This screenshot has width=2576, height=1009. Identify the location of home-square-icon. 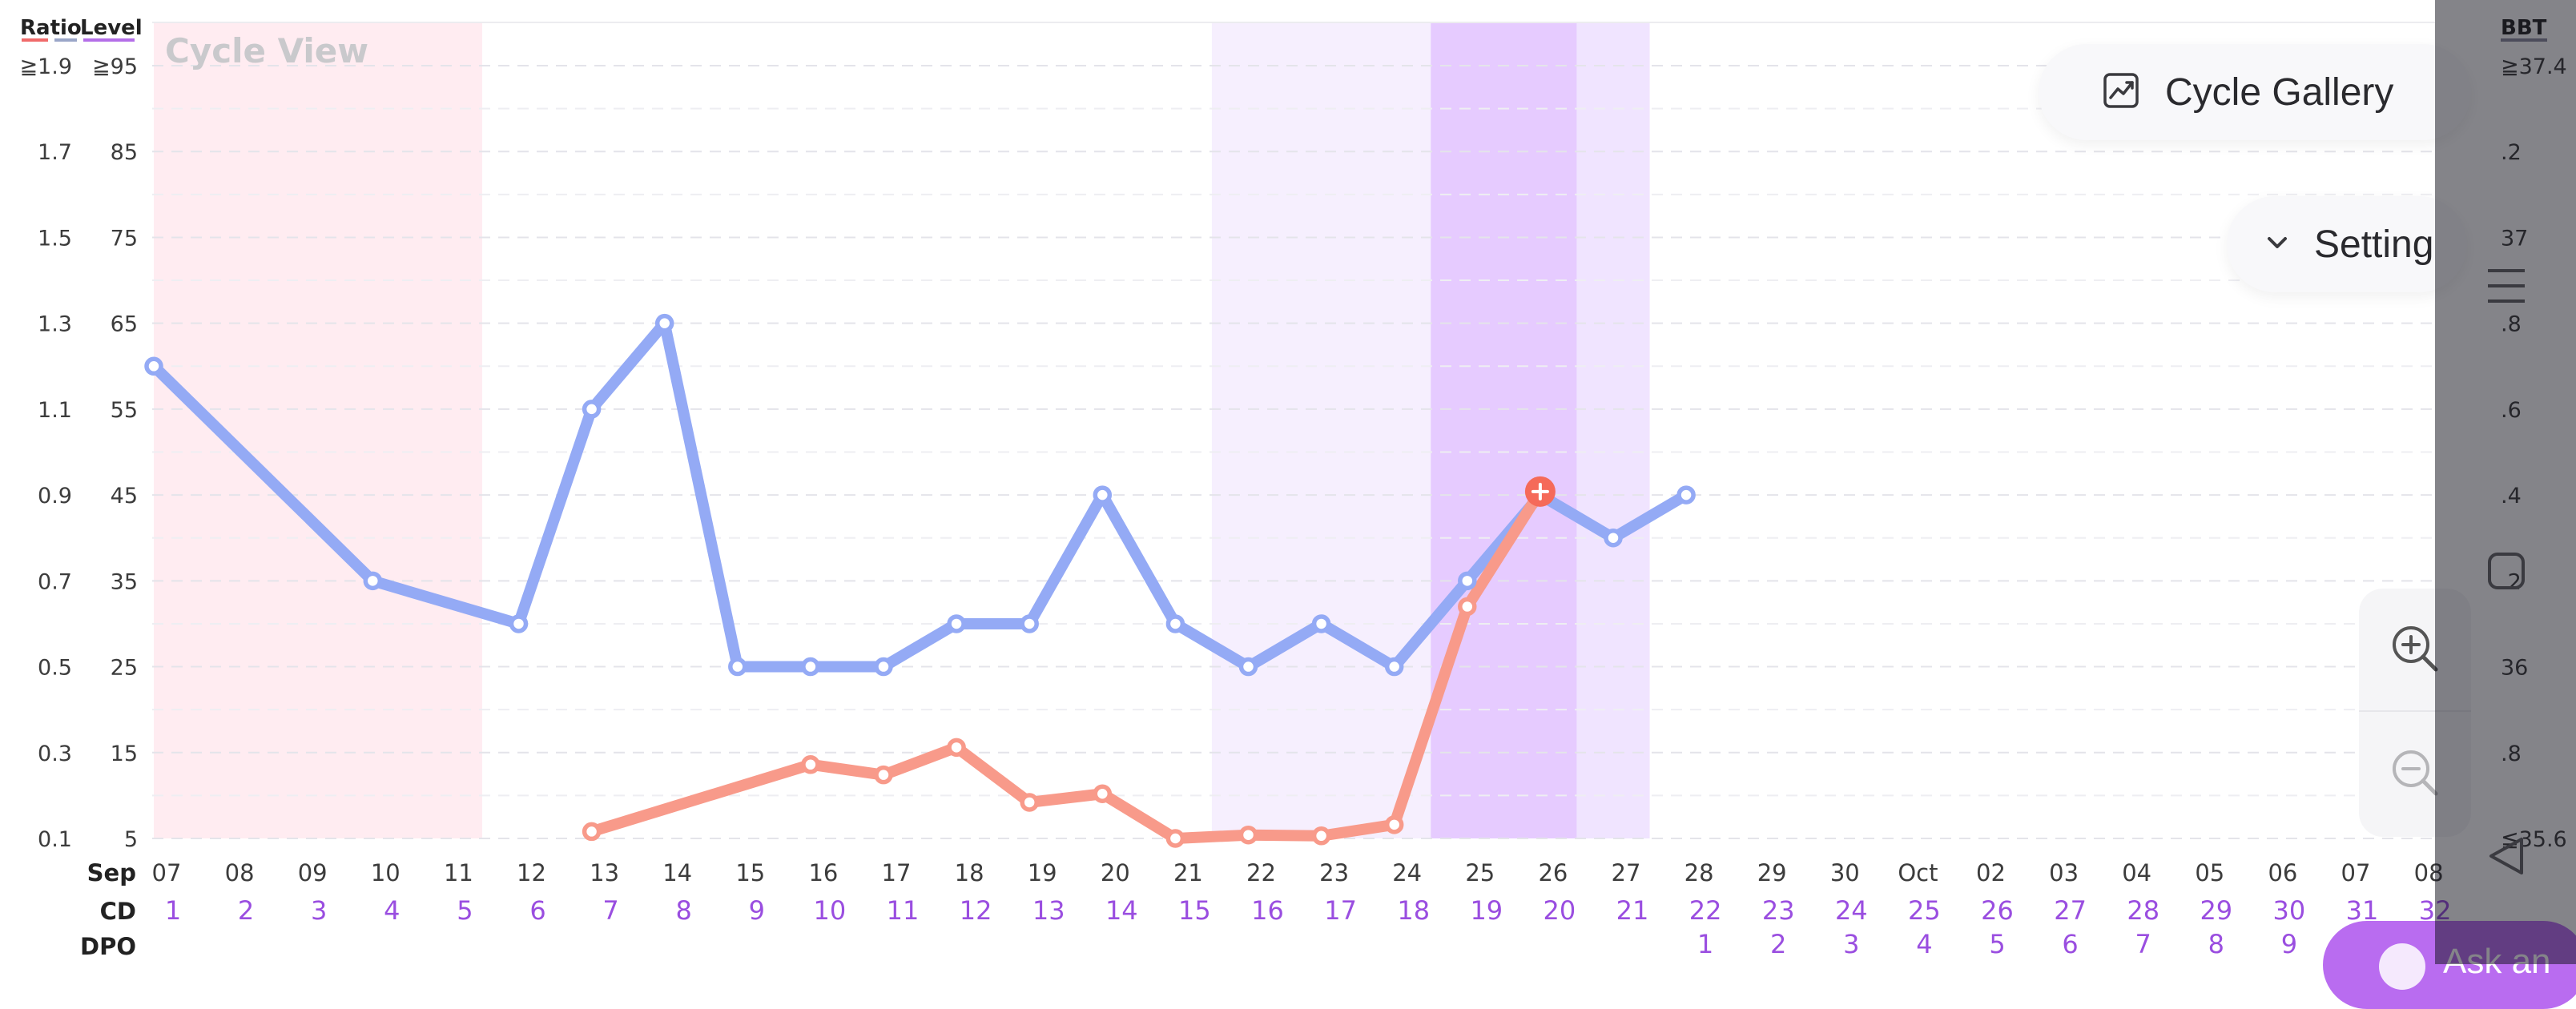
(2506, 571).